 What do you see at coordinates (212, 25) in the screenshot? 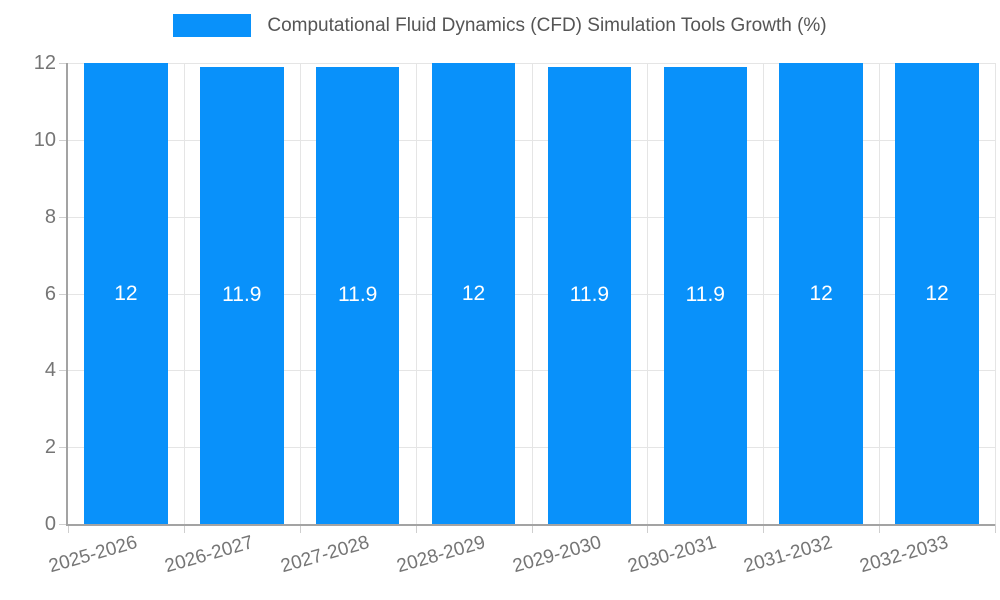
I see `legend-swatch-icon` at bounding box center [212, 25].